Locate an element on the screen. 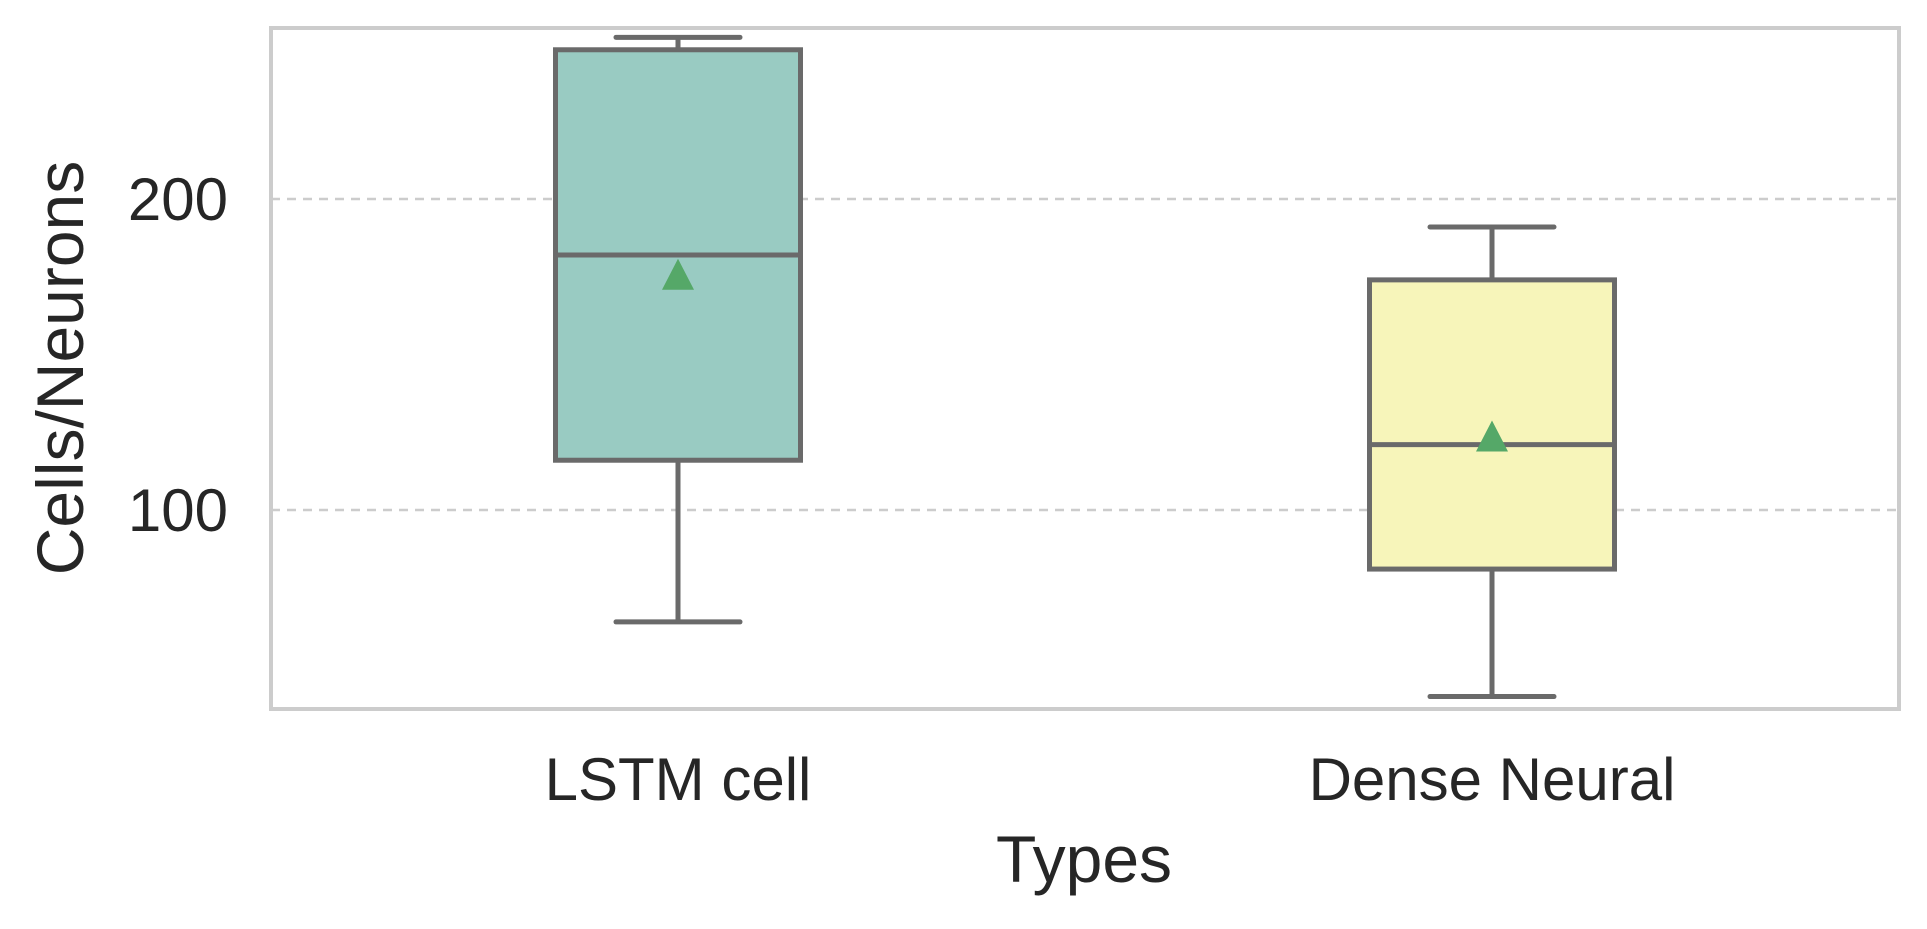  x-tick-labels: LSTM cell Dense Neural is located at coordinates (1110, 779).